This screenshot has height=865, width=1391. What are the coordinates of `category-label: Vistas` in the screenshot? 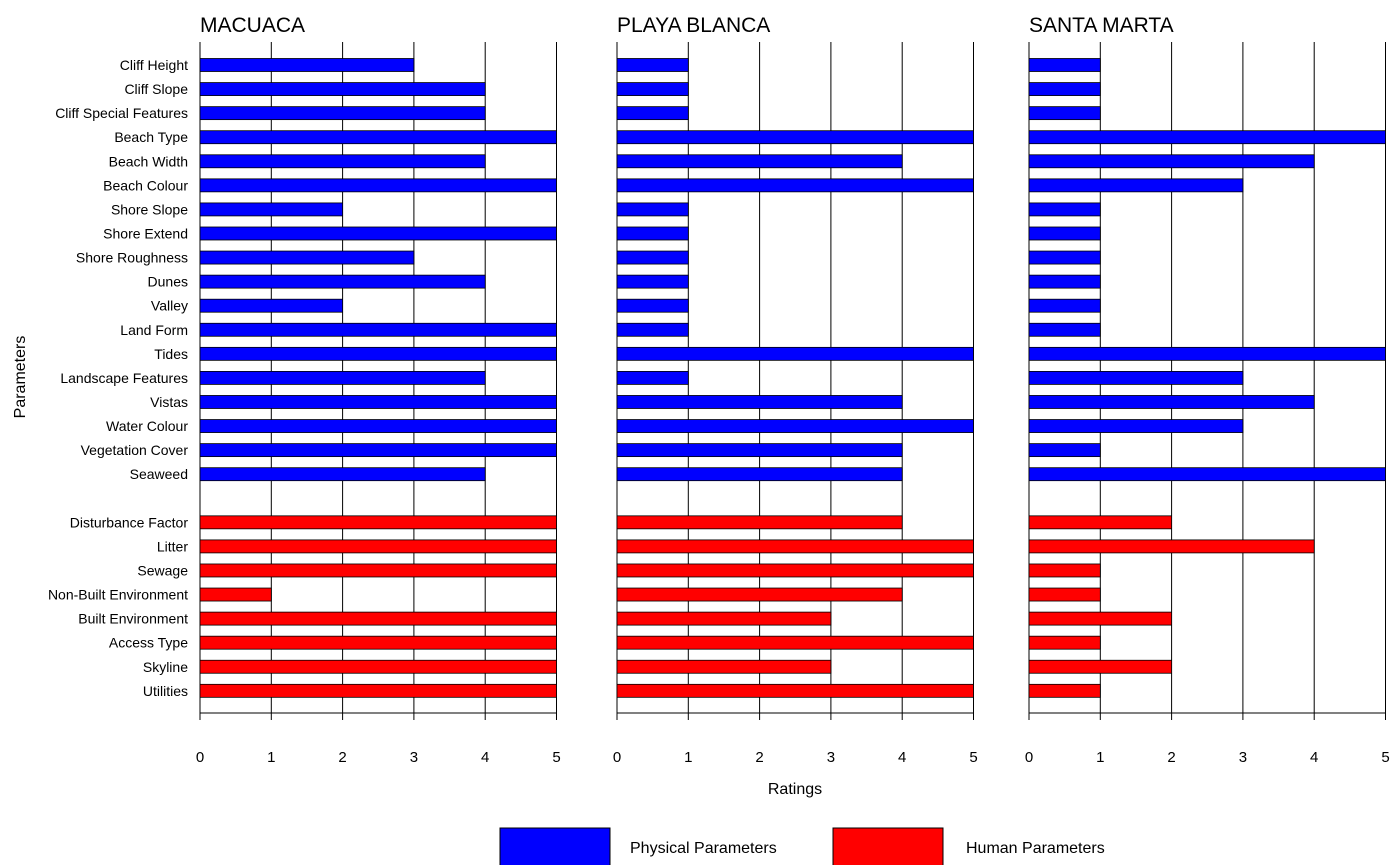 It's located at (169, 402).